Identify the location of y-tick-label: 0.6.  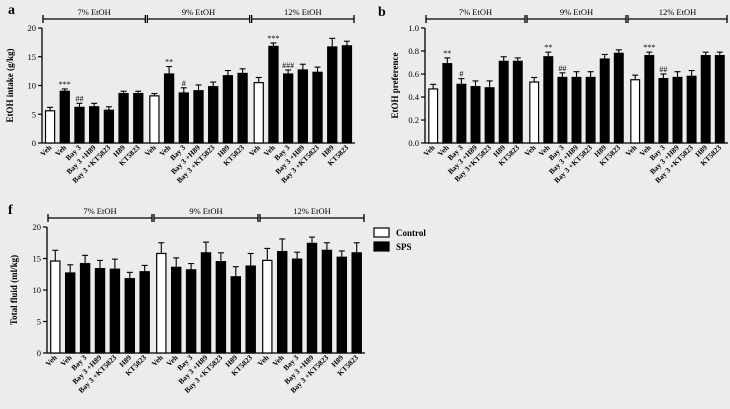
(413, 74).